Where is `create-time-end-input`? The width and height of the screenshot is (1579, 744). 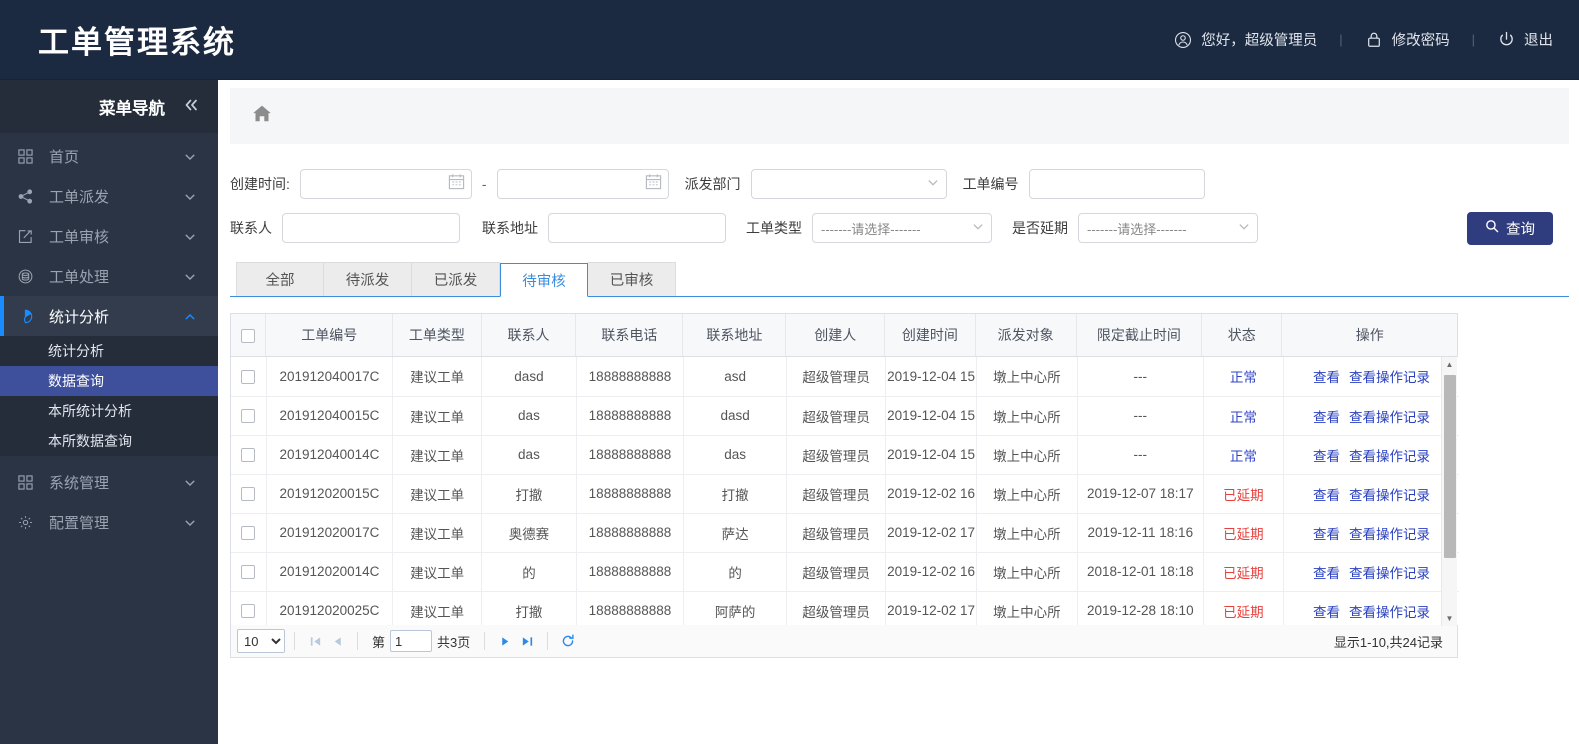
create-time-end-input is located at coordinates (582, 184).